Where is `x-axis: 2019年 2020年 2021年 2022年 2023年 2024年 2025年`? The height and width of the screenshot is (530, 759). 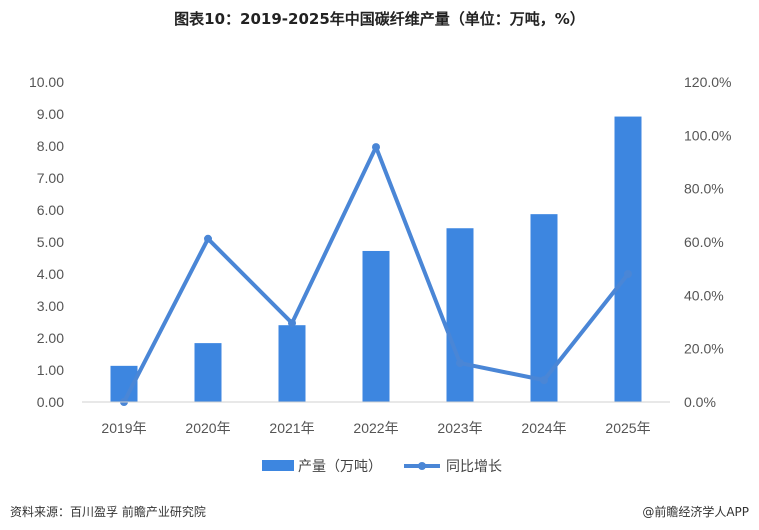 x-axis: 2019年 2020年 2021年 2022年 2023年 2024年 2025年 is located at coordinates (376, 418).